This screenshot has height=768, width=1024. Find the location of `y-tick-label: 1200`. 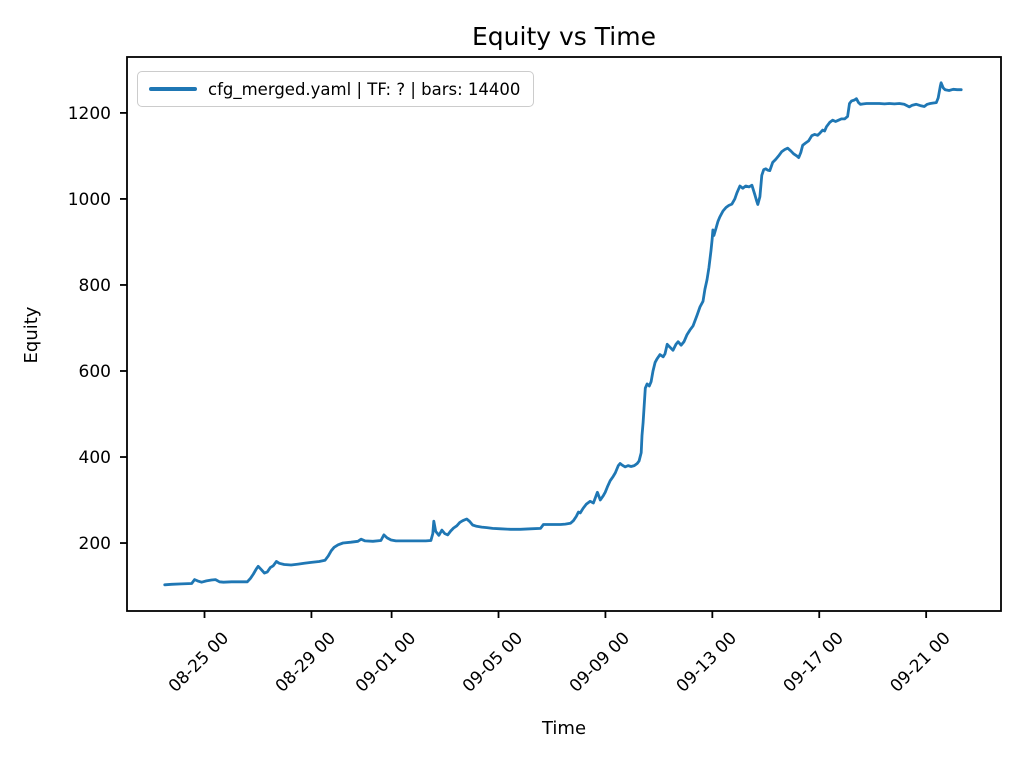

y-tick-label: 1200 is located at coordinates (89, 114).